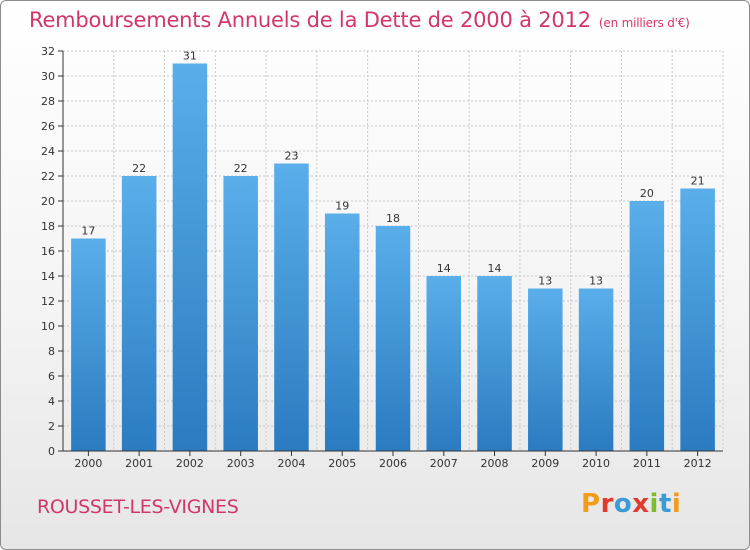 The width and height of the screenshot is (750, 550). What do you see at coordinates (48, 76) in the screenshot?
I see `y-tick-label: 30` at bounding box center [48, 76].